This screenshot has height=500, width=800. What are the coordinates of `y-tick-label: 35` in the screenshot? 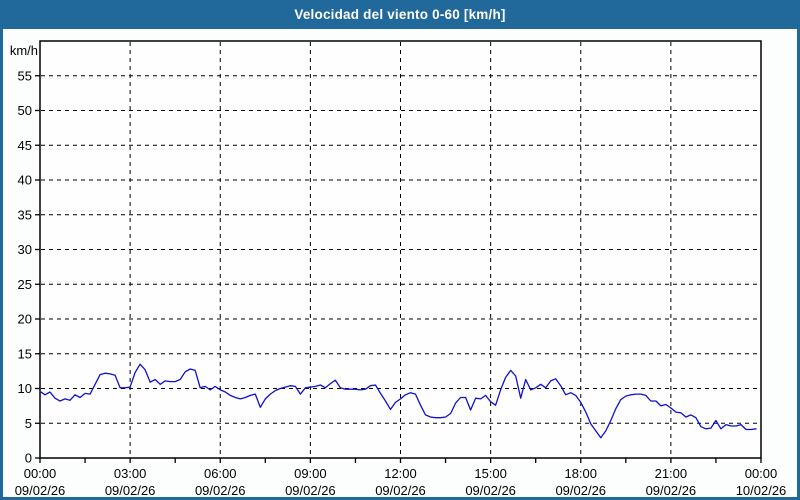 It's located at (25, 214).